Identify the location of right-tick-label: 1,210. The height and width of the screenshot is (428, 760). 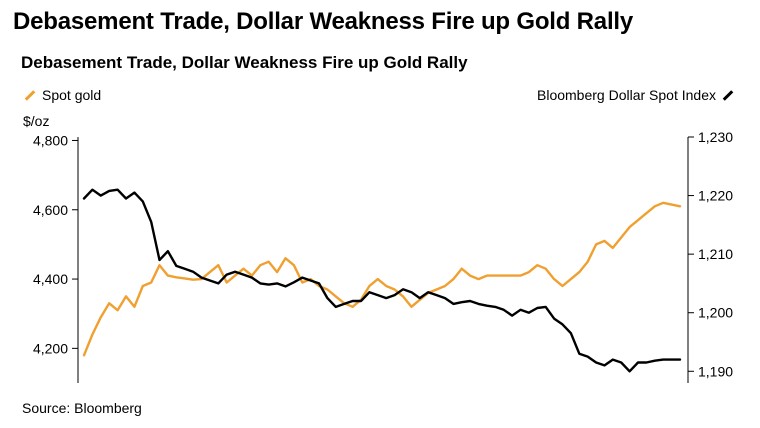
(715, 254).